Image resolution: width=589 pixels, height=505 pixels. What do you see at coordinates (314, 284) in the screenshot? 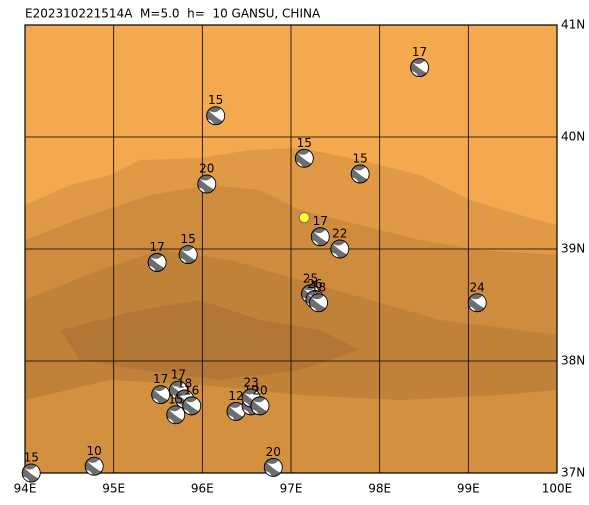
I see `depth-label: 26` at bounding box center [314, 284].